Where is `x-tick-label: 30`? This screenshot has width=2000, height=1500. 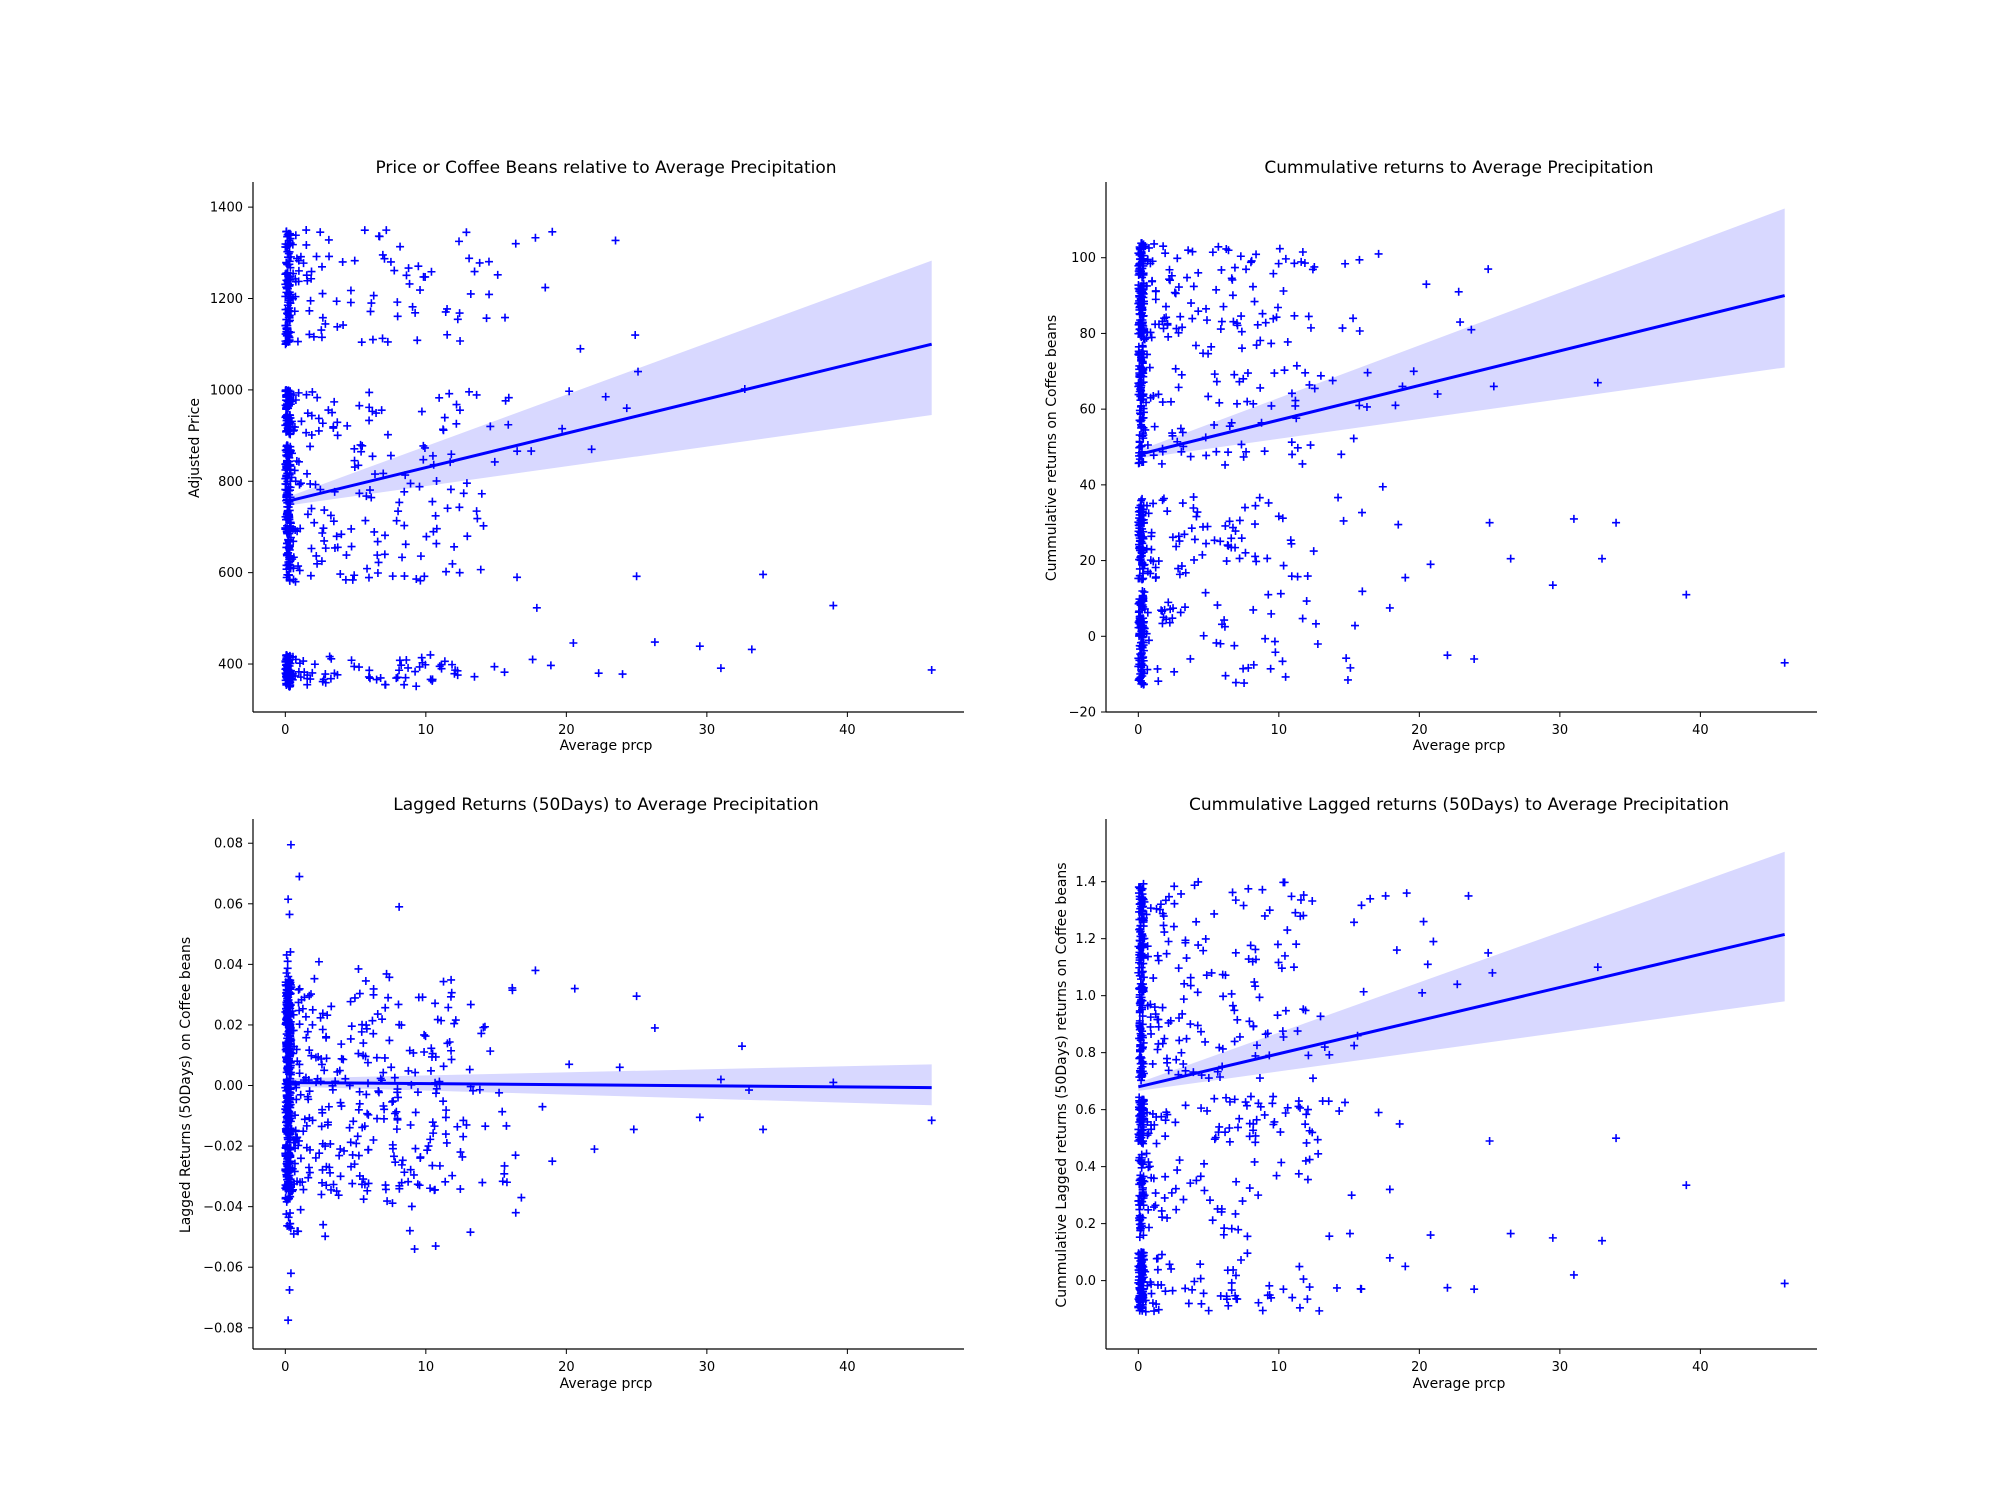 x-tick-label: 30 is located at coordinates (1560, 730).